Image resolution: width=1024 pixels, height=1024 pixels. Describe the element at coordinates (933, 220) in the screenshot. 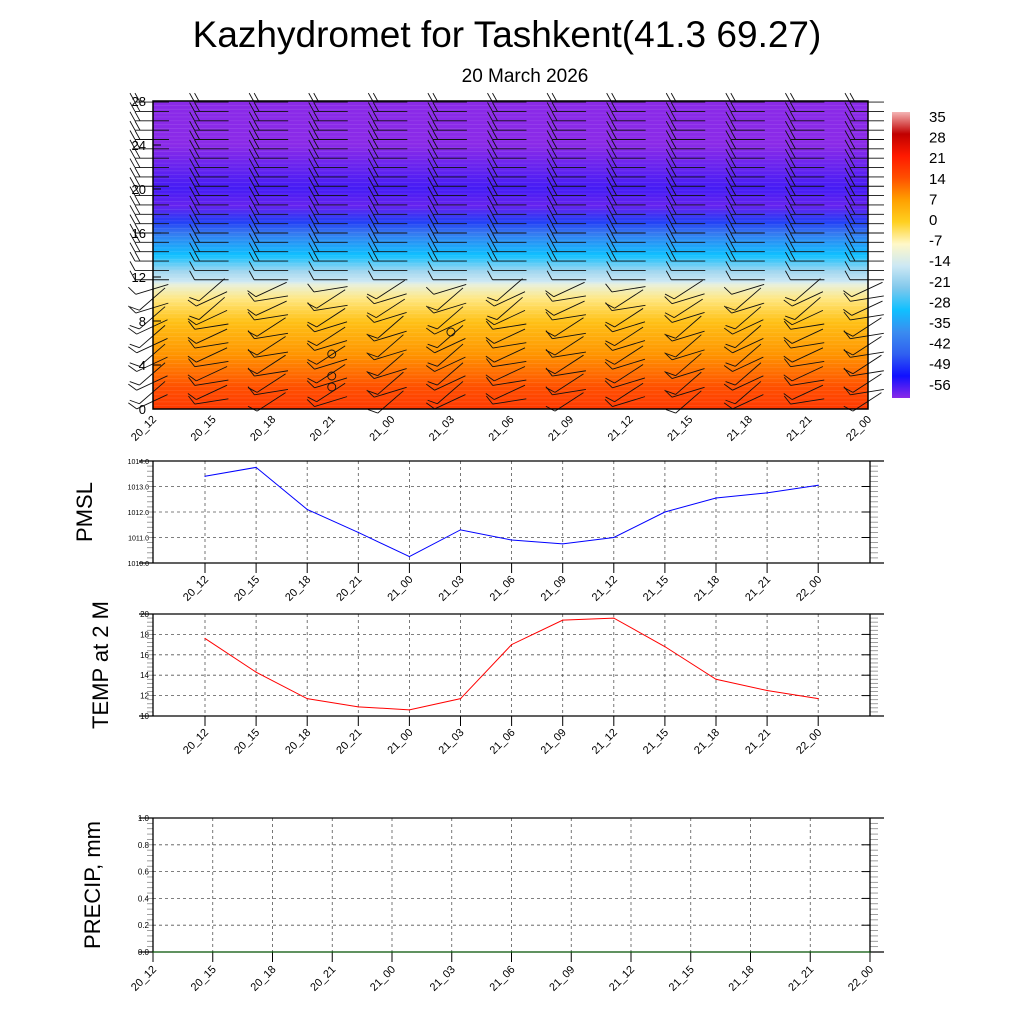

I see `colorbar-label: 0` at that location.